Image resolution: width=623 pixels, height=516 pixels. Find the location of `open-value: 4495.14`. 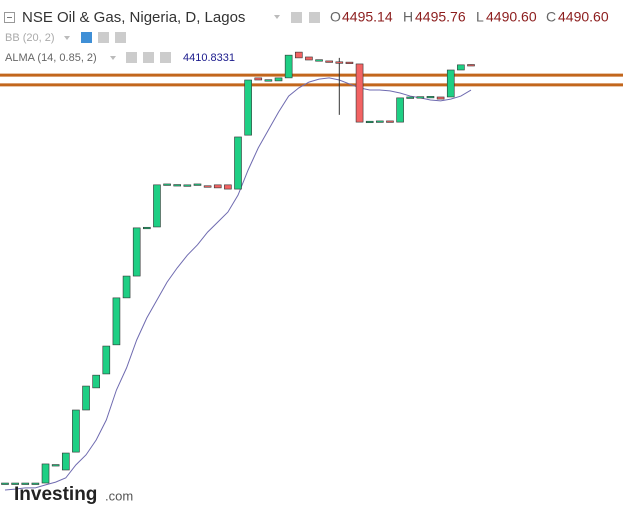

open-value: 4495.14 is located at coordinates (367, 17).